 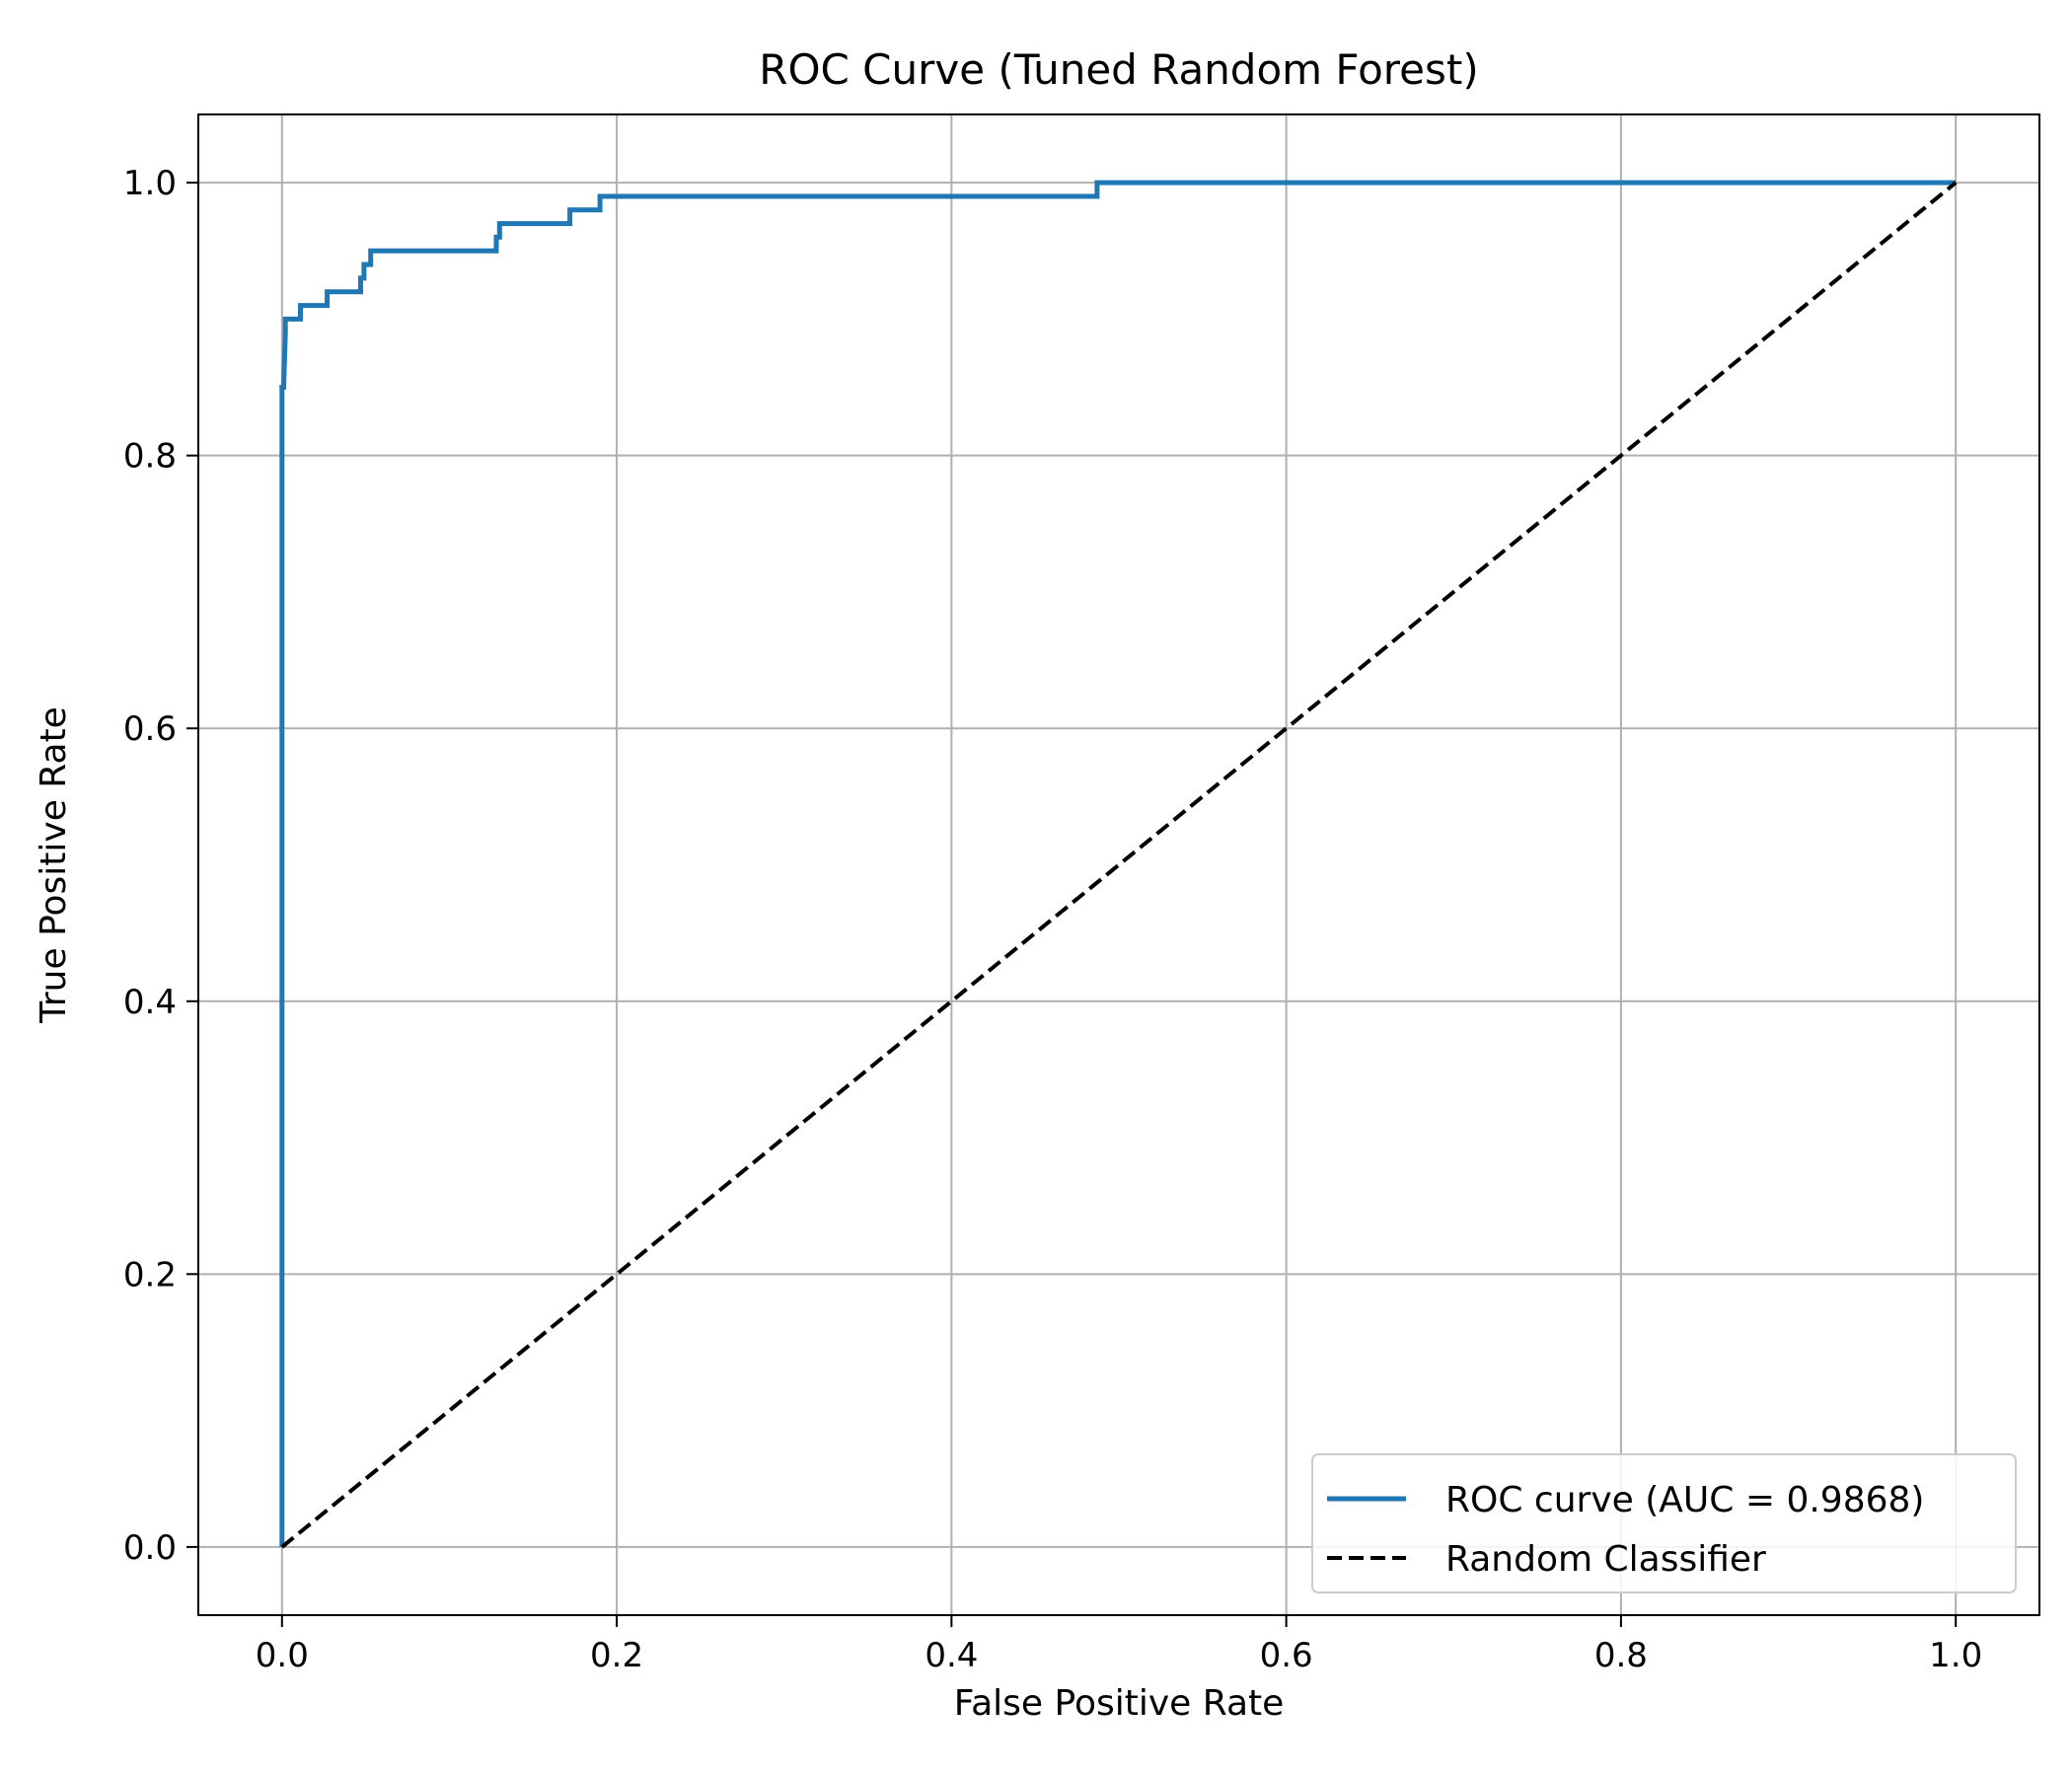 What do you see at coordinates (150, 1003) in the screenshot?
I see `y-tick-label: 0.4` at bounding box center [150, 1003].